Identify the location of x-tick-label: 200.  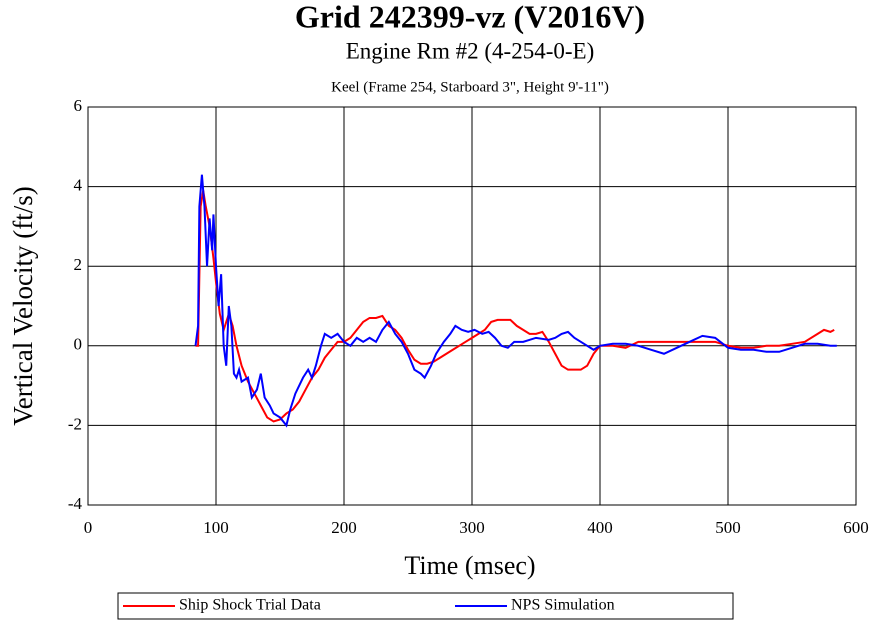
(344, 527).